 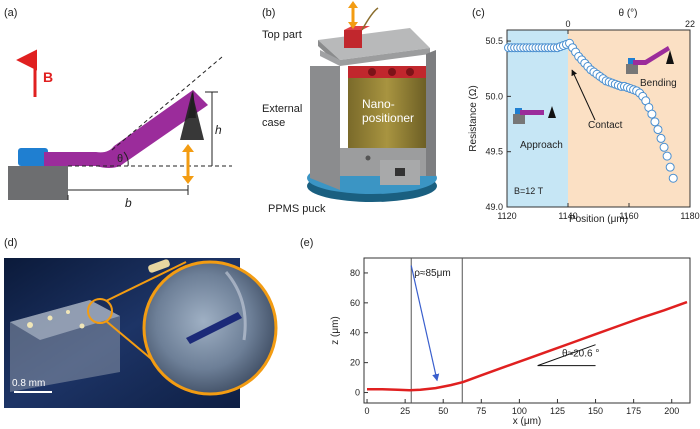 I want to click on bending-icon, so click(x=650, y=60).